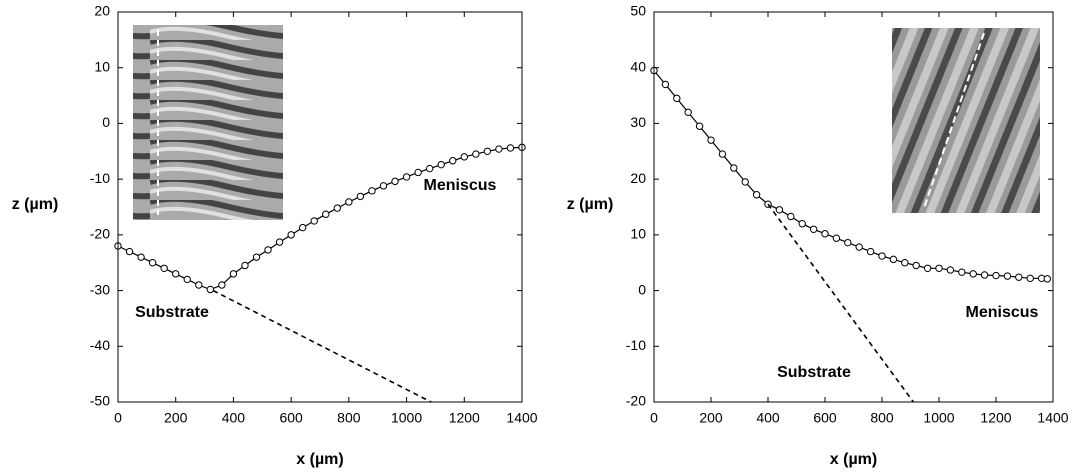 The image size is (1085, 474). What do you see at coordinates (100, 345) in the screenshot?
I see `y-tick-label: -40` at bounding box center [100, 345].